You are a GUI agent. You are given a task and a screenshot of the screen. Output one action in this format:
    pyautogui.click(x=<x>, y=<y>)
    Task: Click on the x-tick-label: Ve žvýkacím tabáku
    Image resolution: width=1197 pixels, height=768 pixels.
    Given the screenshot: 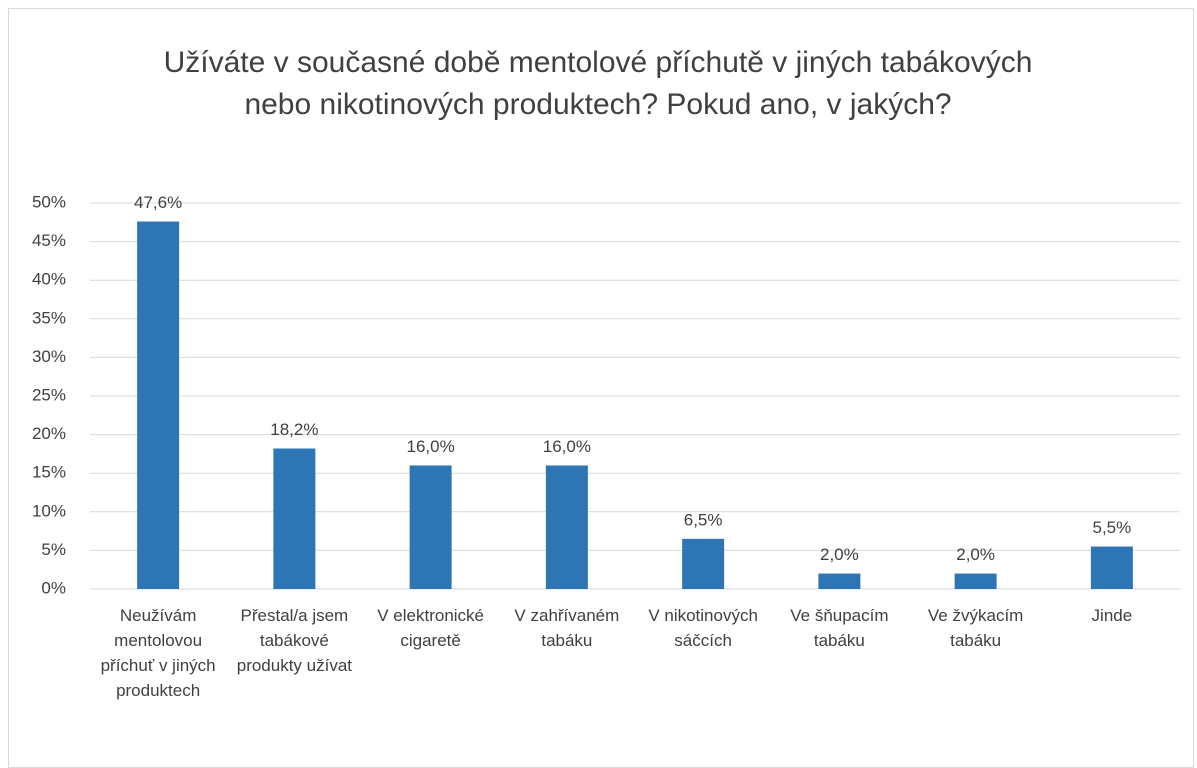 What is the action you would take?
    pyautogui.click(x=975, y=628)
    